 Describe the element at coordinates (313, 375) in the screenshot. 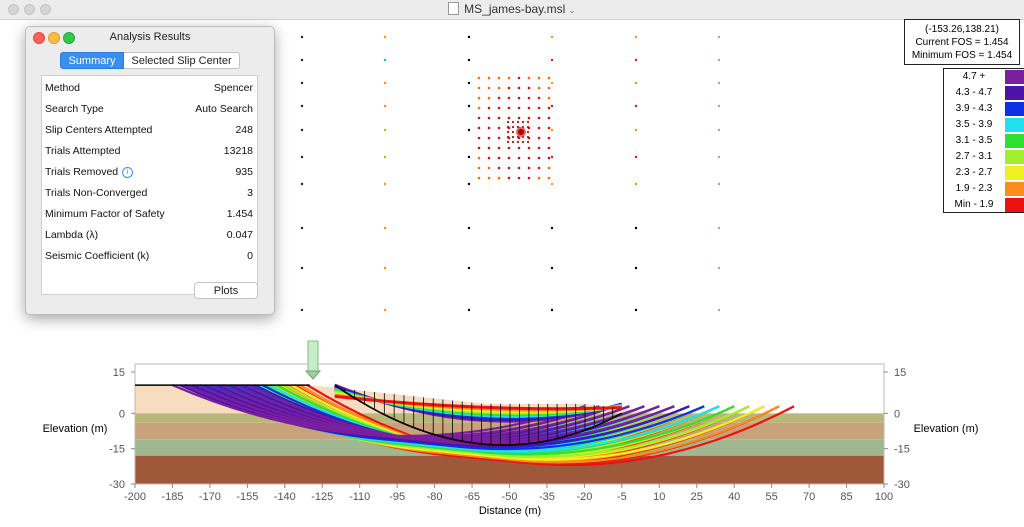

I see `load-arrow-icon` at that location.